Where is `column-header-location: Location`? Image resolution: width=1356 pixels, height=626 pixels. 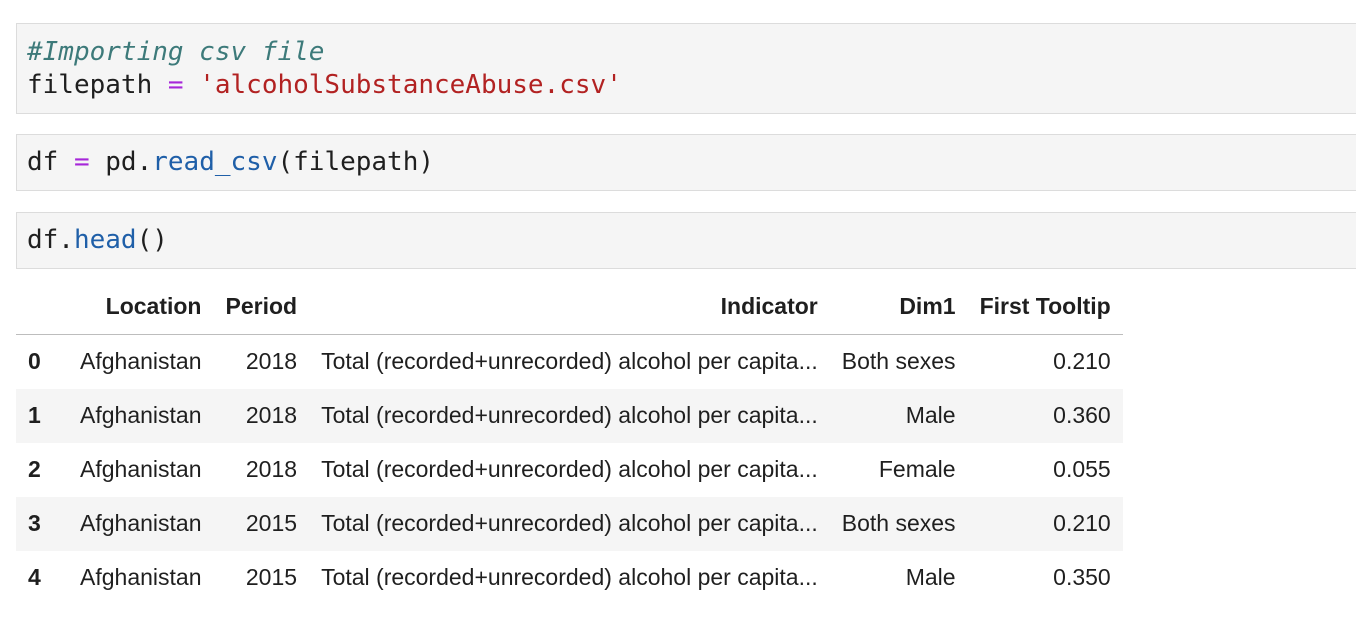 column-header-location: Location is located at coordinates (141, 307).